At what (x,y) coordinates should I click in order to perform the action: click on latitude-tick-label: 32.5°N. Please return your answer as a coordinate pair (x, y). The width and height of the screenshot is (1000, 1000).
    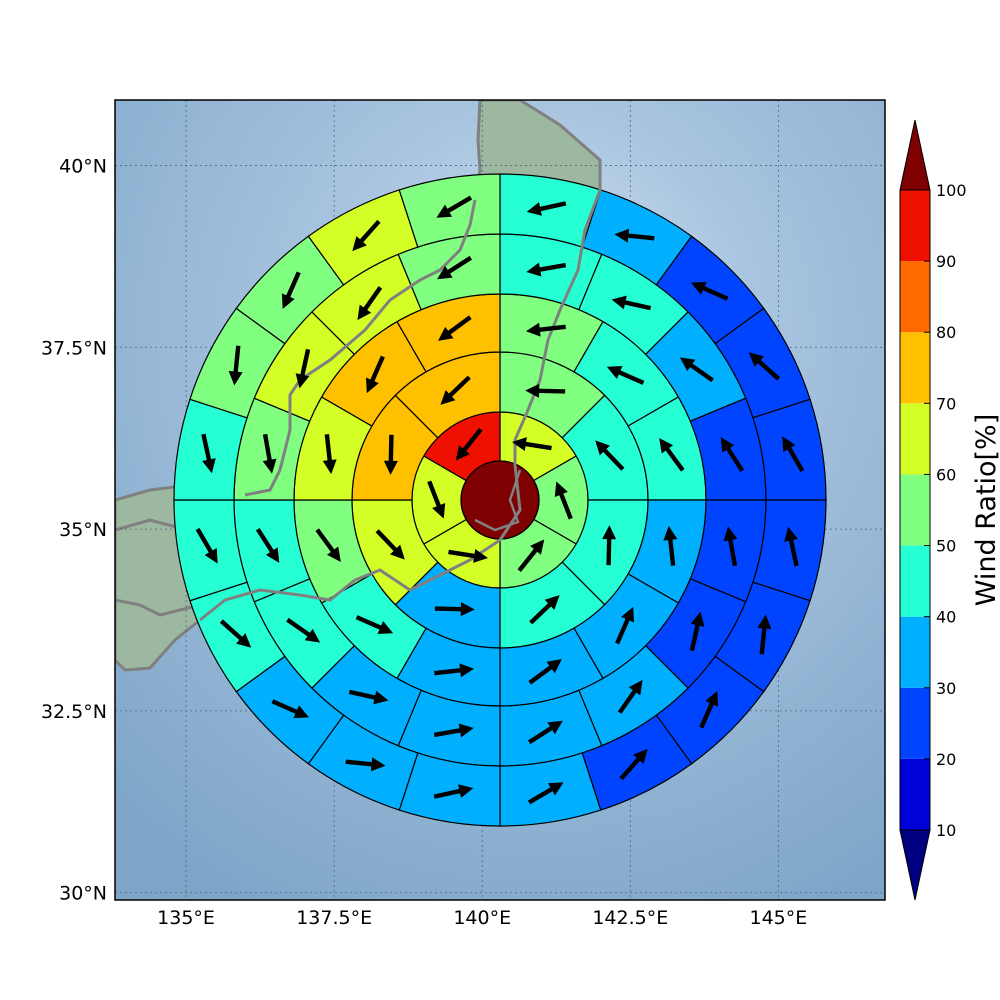
    Looking at the image, I should click on (74, 712).